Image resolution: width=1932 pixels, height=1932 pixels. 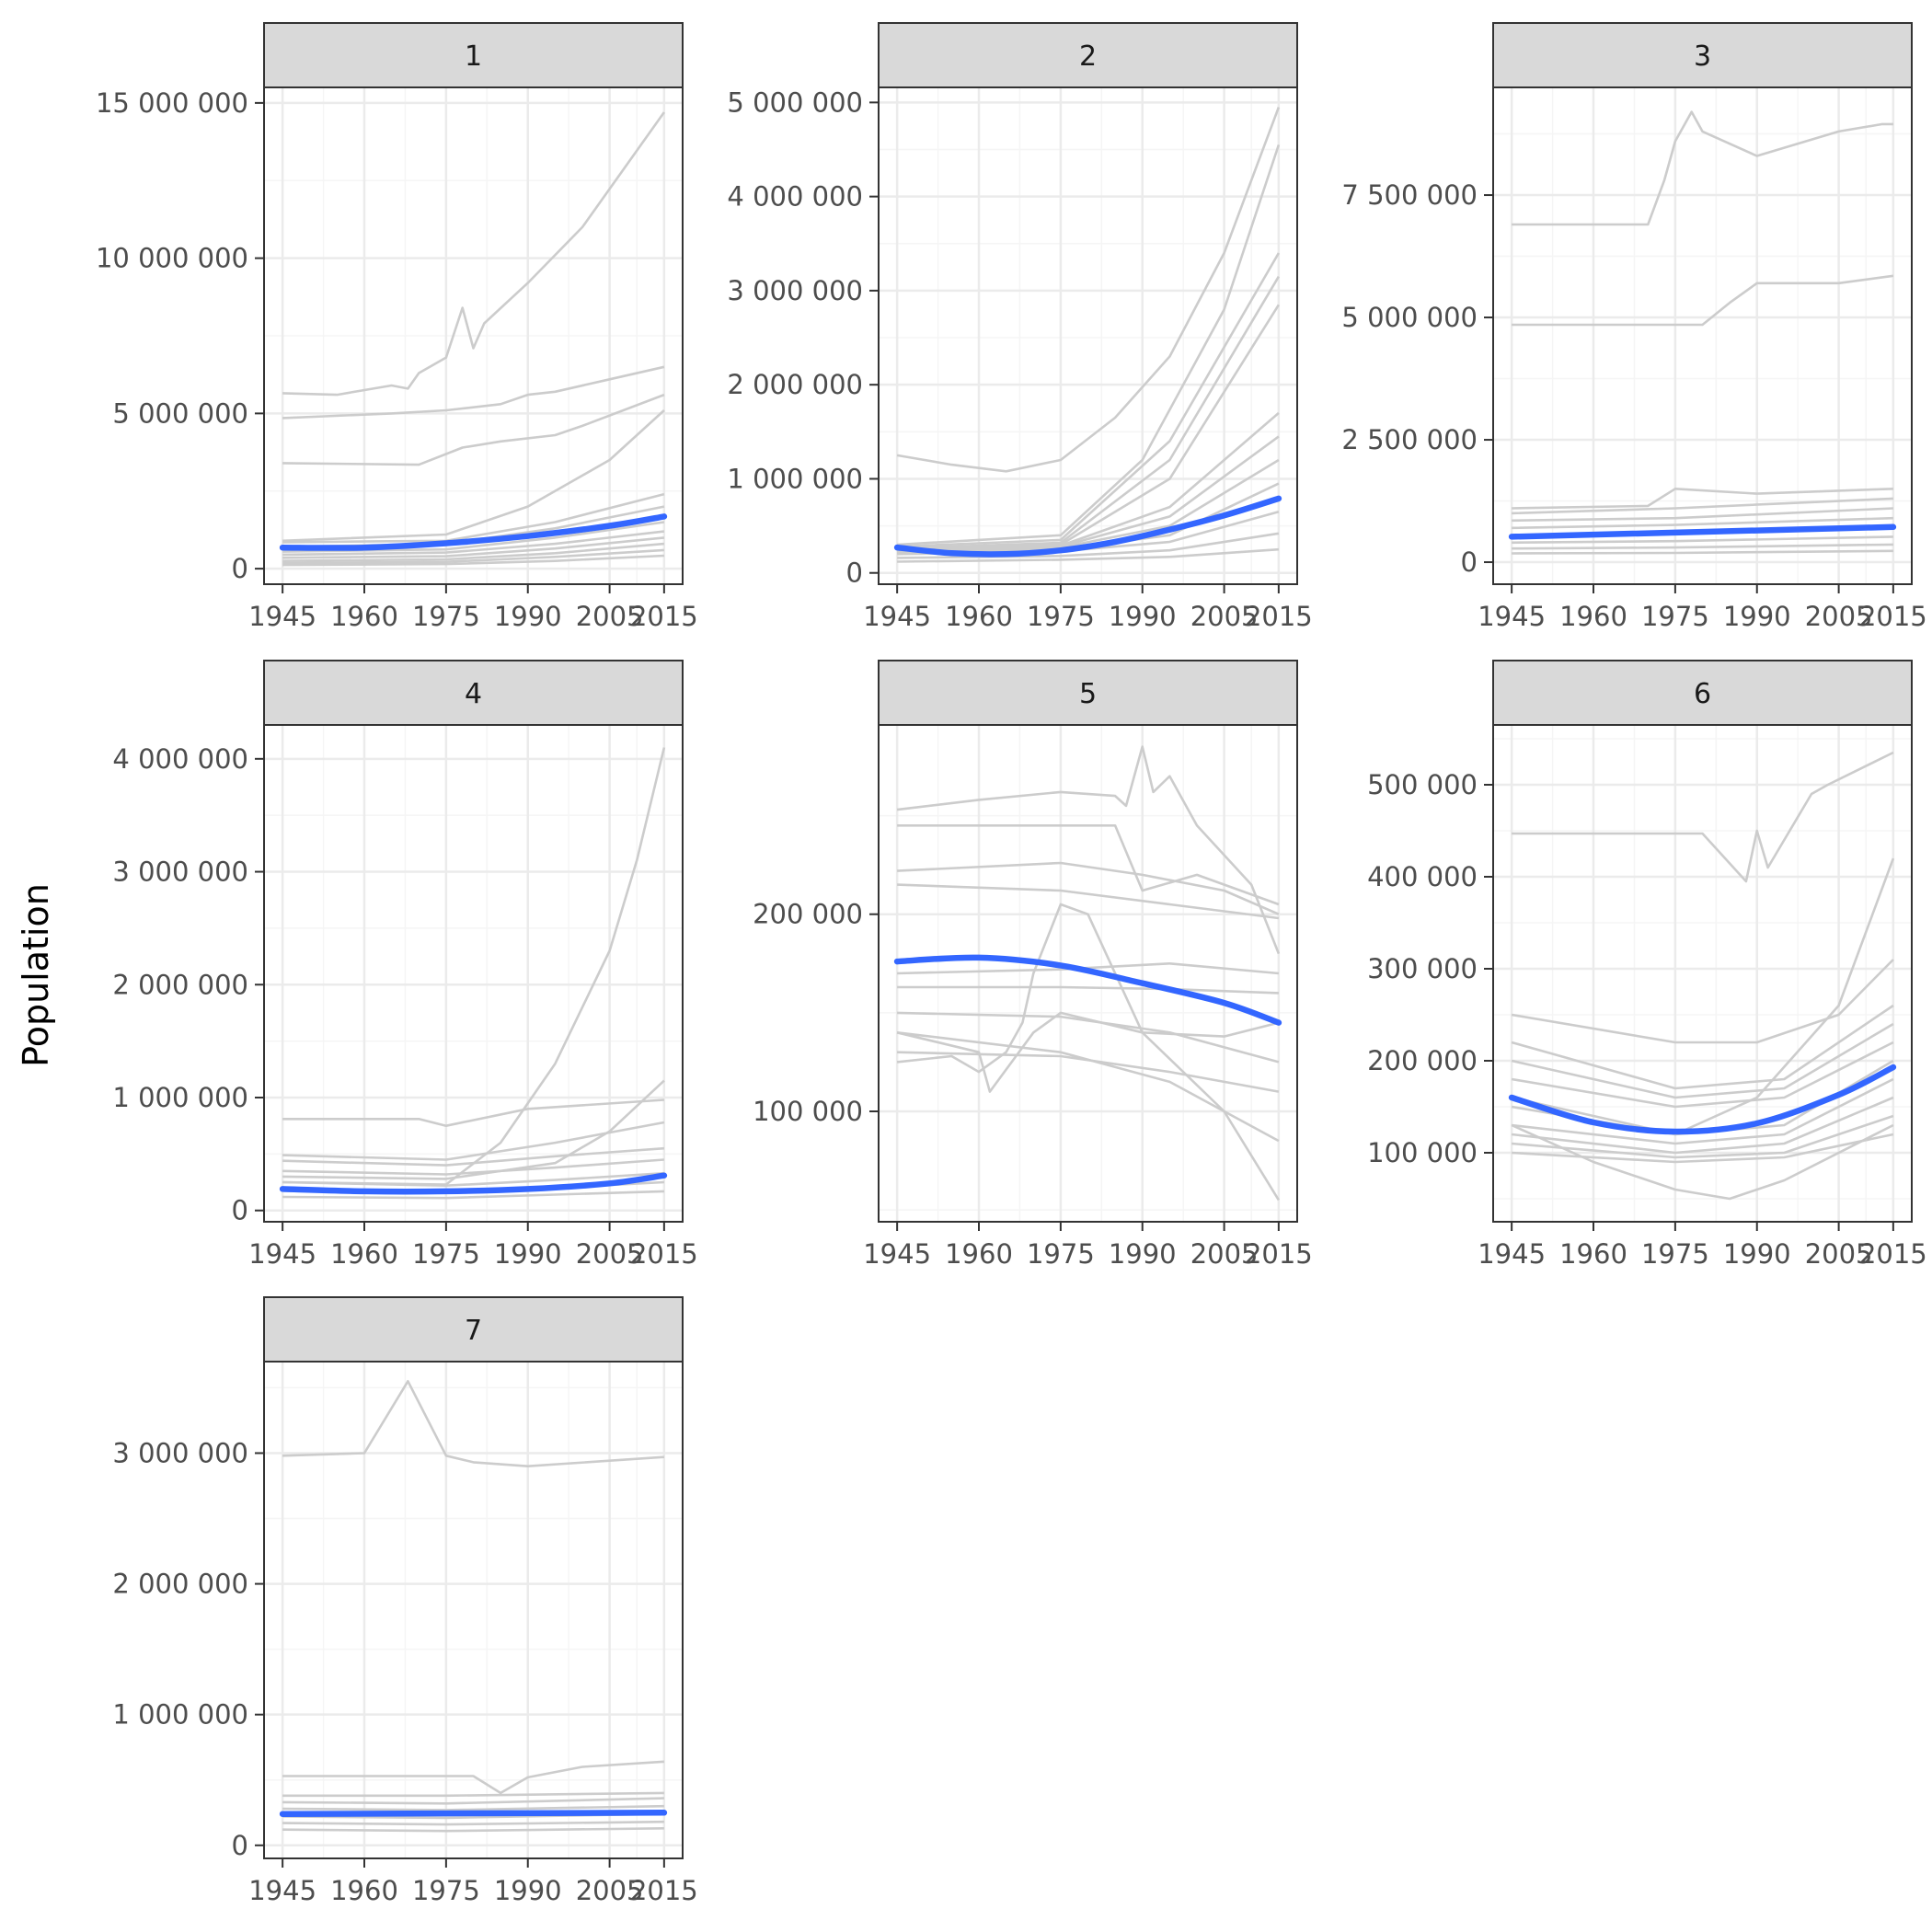 I want to click on facet-label: 5, so click(x=1088, y=694).